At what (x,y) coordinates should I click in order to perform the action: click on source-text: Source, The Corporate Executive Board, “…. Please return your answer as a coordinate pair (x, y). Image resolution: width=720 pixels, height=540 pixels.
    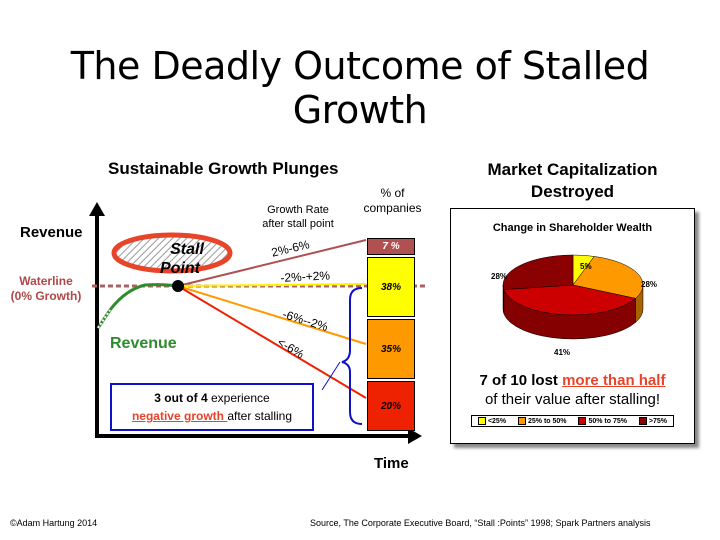
    Looking at the image, I should click on (480, 523).